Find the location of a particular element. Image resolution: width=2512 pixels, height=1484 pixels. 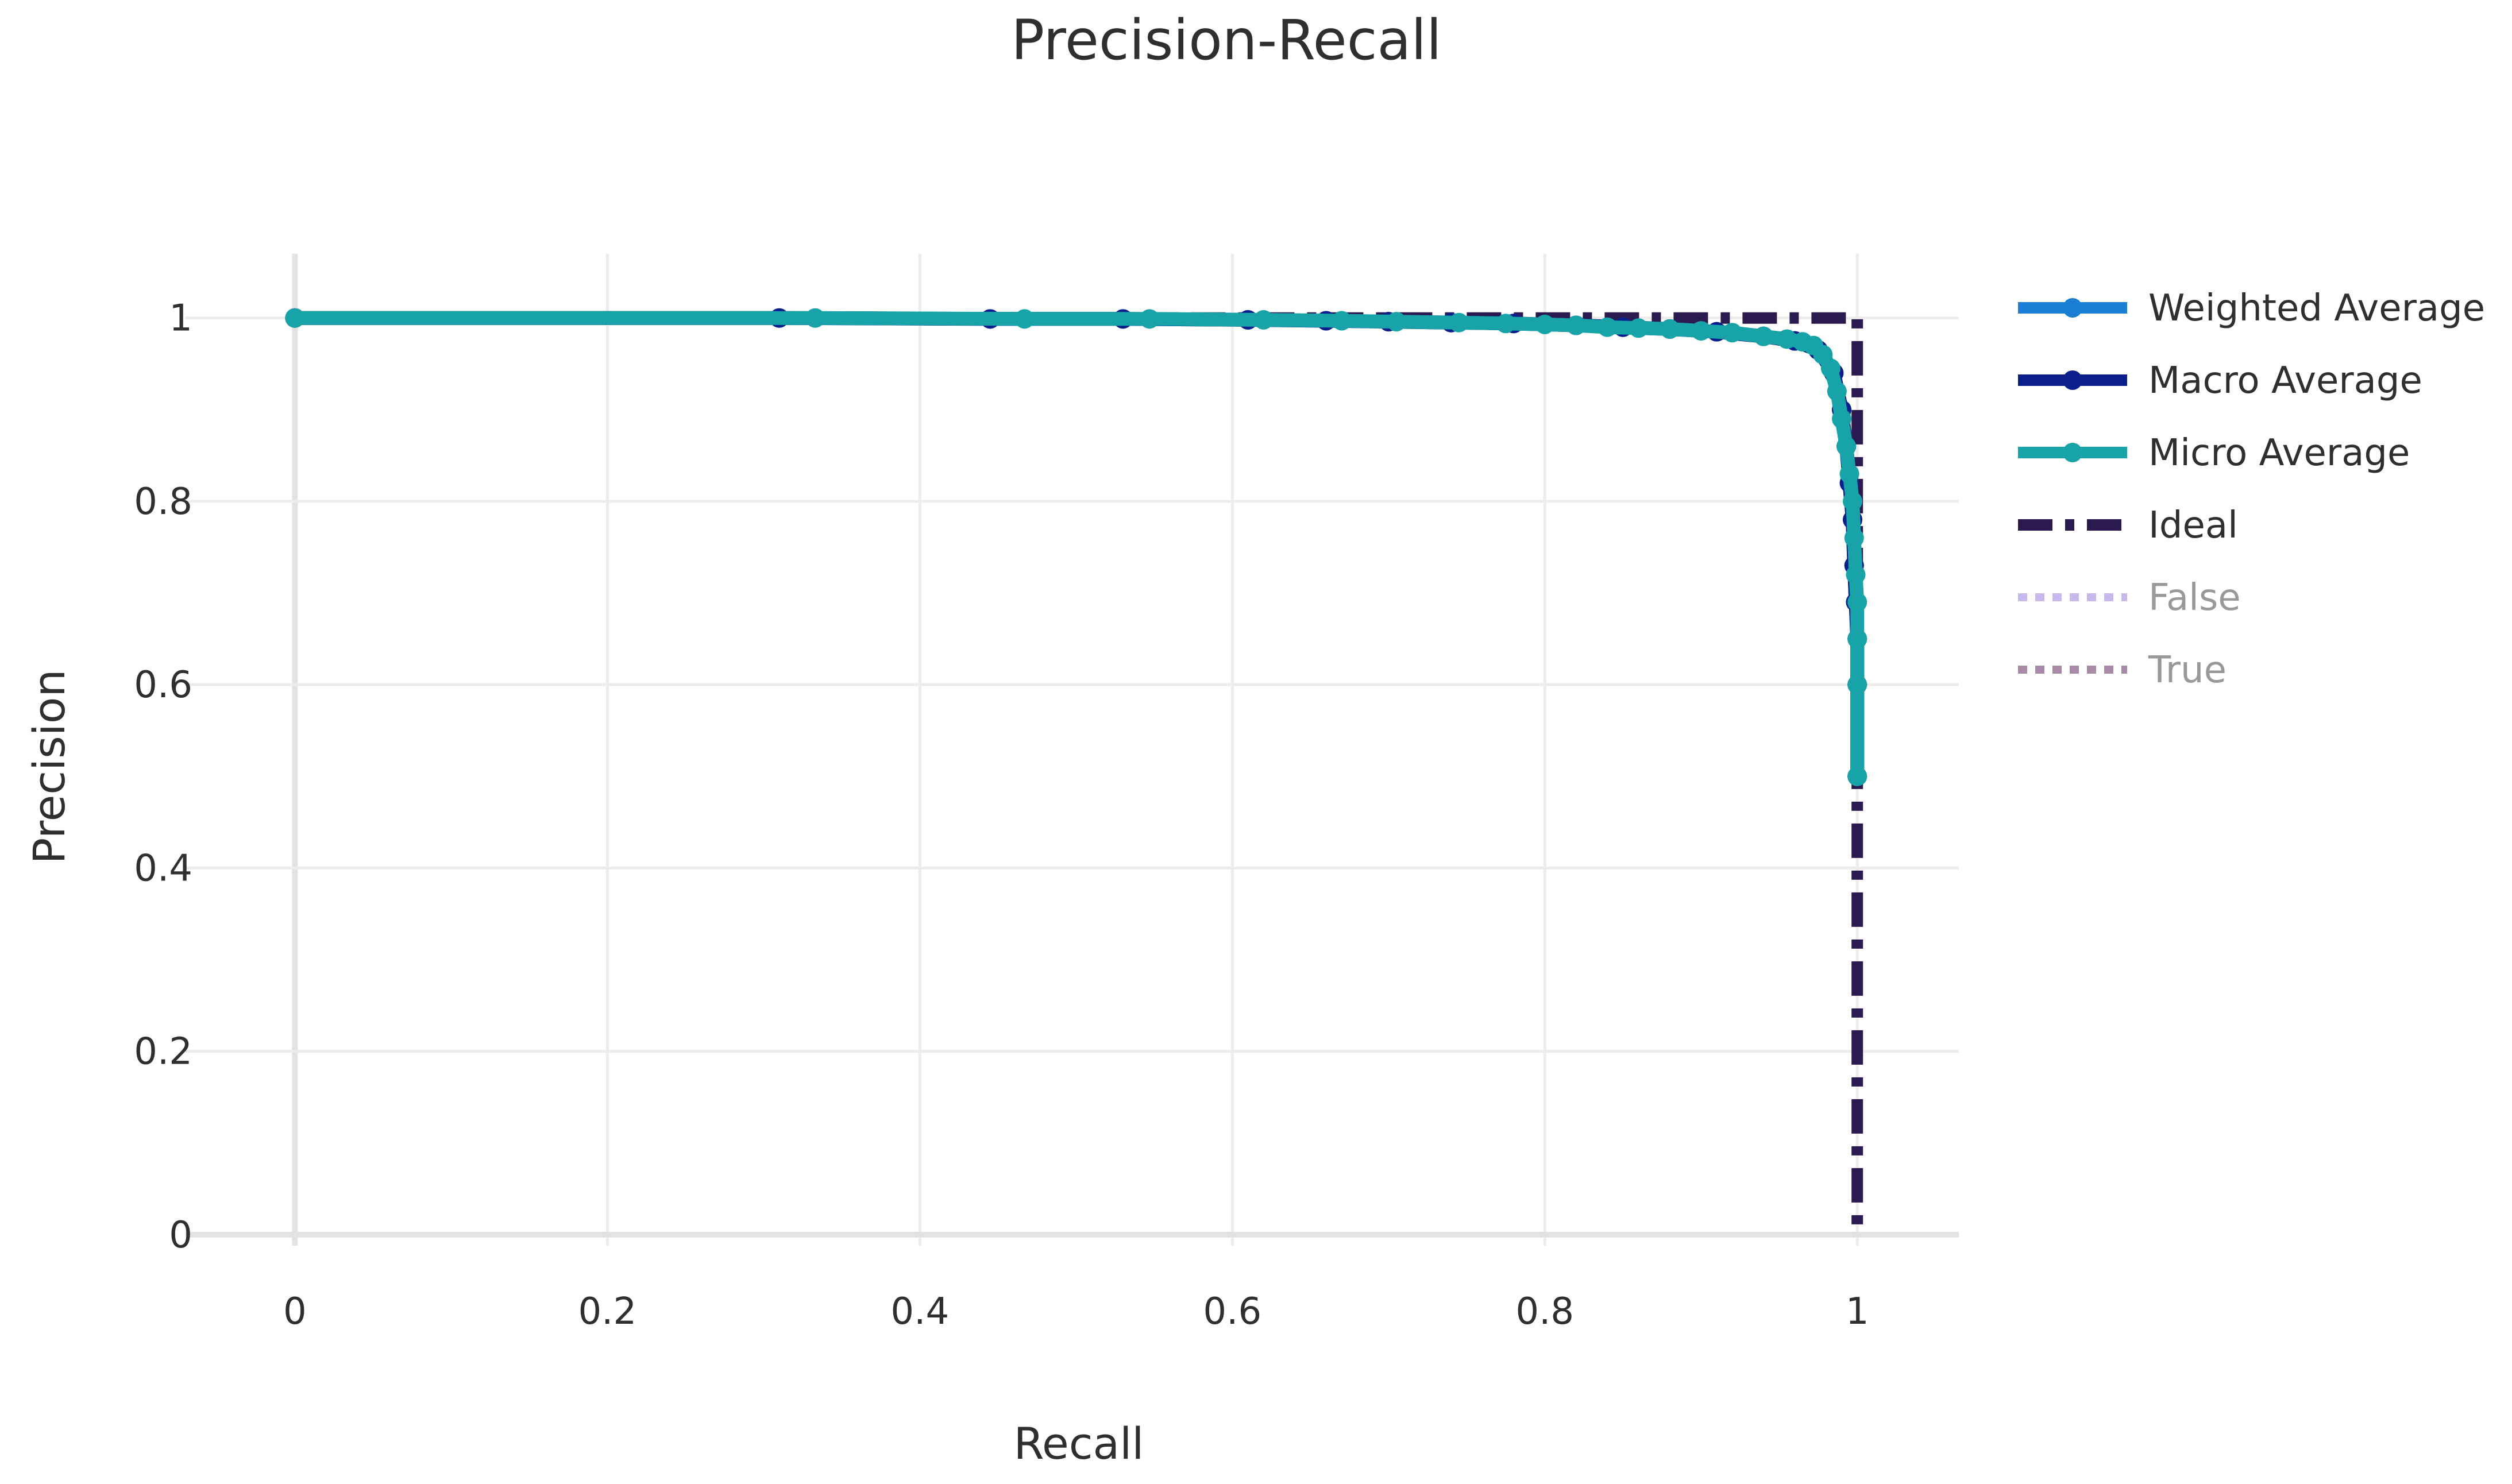

y-tick-label: 0.8 is located at coordinates (163, 502).